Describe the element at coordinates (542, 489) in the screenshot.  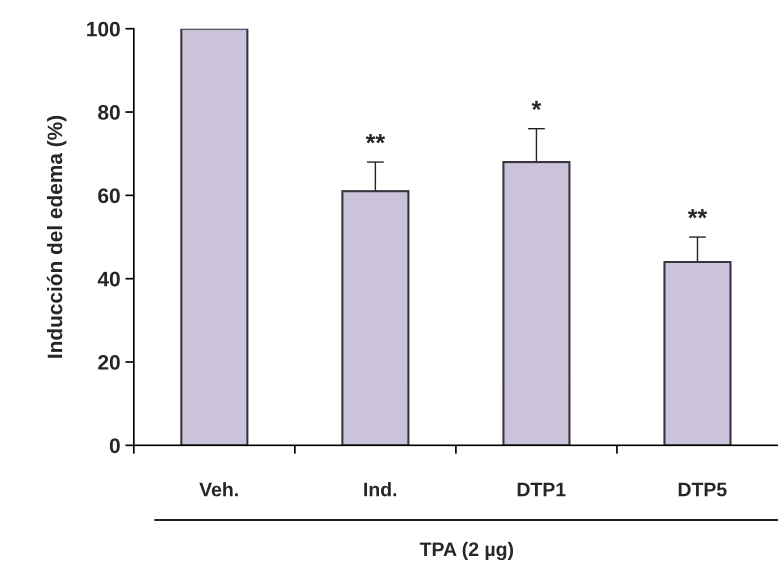
I see `x-tick-label: DTP1` at that location.